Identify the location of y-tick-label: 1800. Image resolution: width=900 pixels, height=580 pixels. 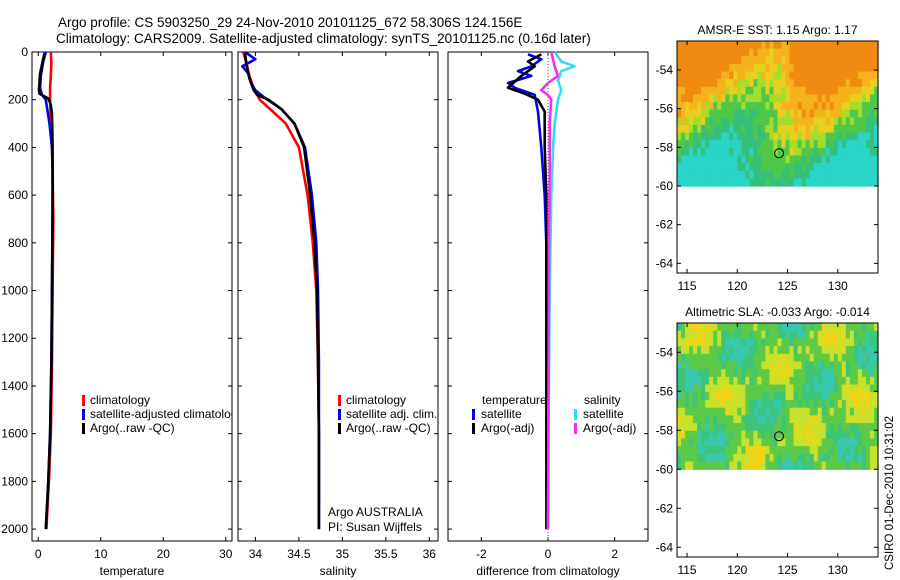
(14, 481).